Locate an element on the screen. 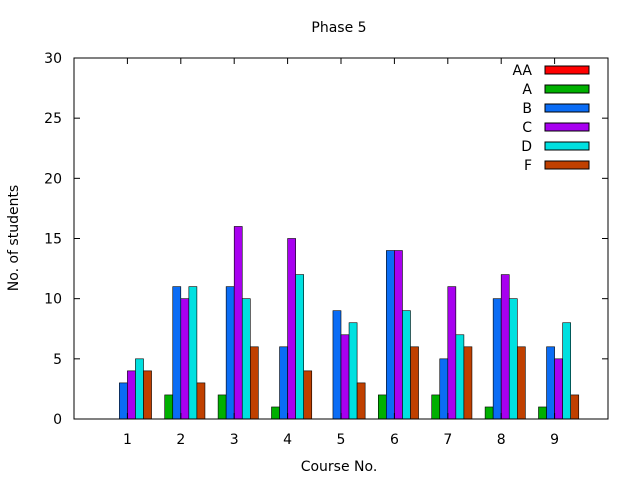 Image resolution: width=640 pixels, height=485 pixels. legend-label-a: A is located at coordinates (527, 90).